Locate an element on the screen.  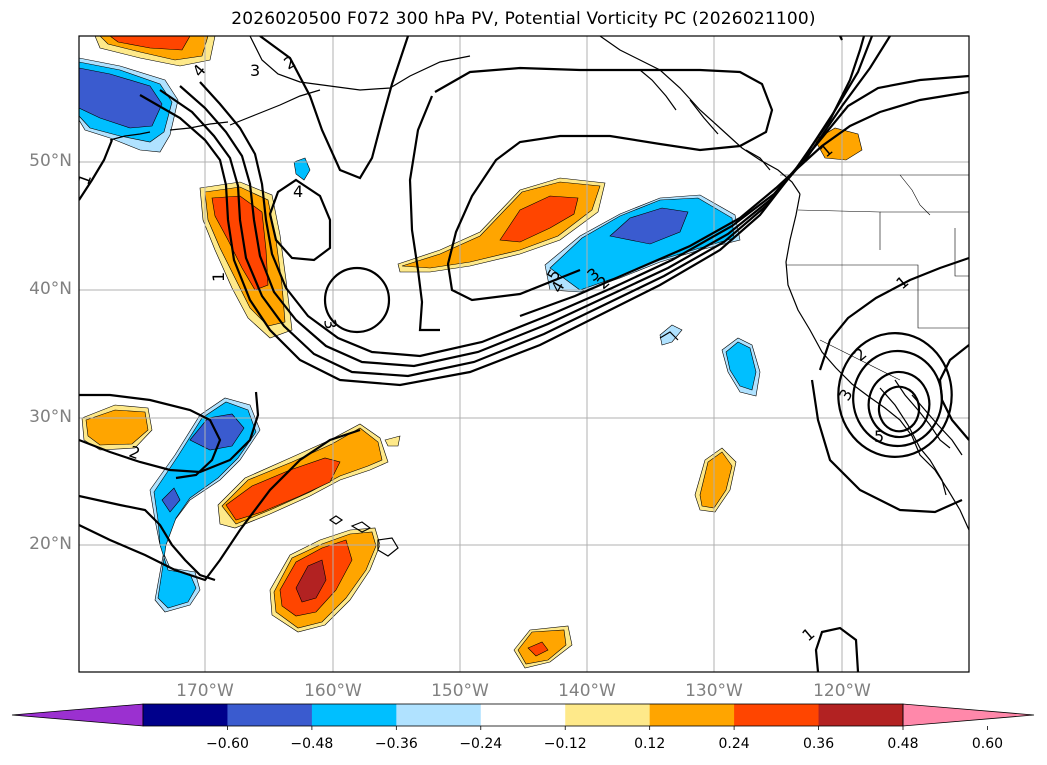
contour-label: 2 is located at coordinates (860, 354).